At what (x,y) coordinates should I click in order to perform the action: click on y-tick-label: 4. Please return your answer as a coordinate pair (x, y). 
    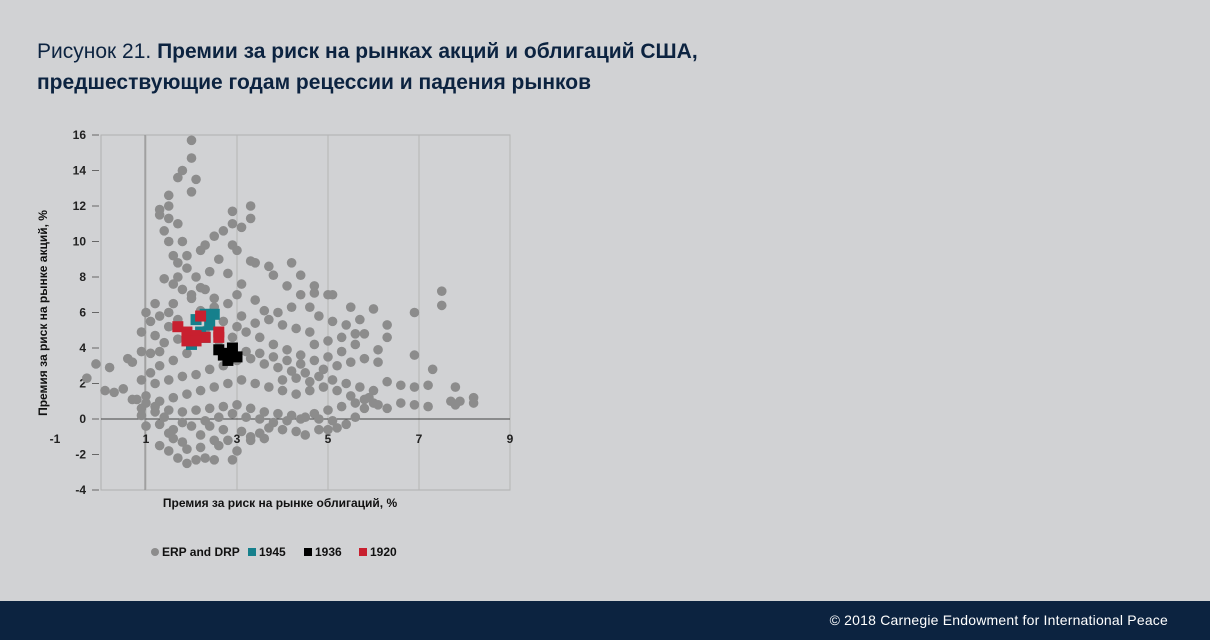
    Looking at the image, I should click on (82, 348).